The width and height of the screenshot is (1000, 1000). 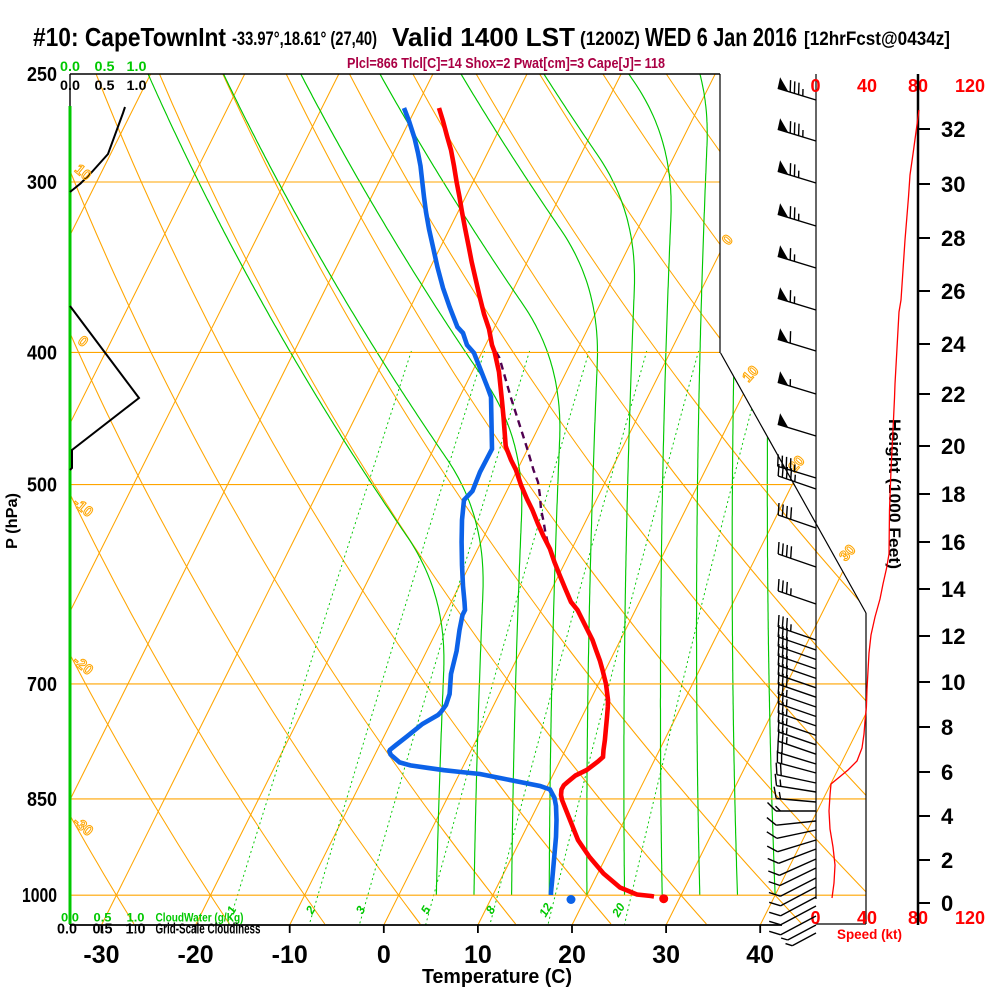 I want to click on svg-text: WED 6 Jan 2016, so click(x=721, y=37).